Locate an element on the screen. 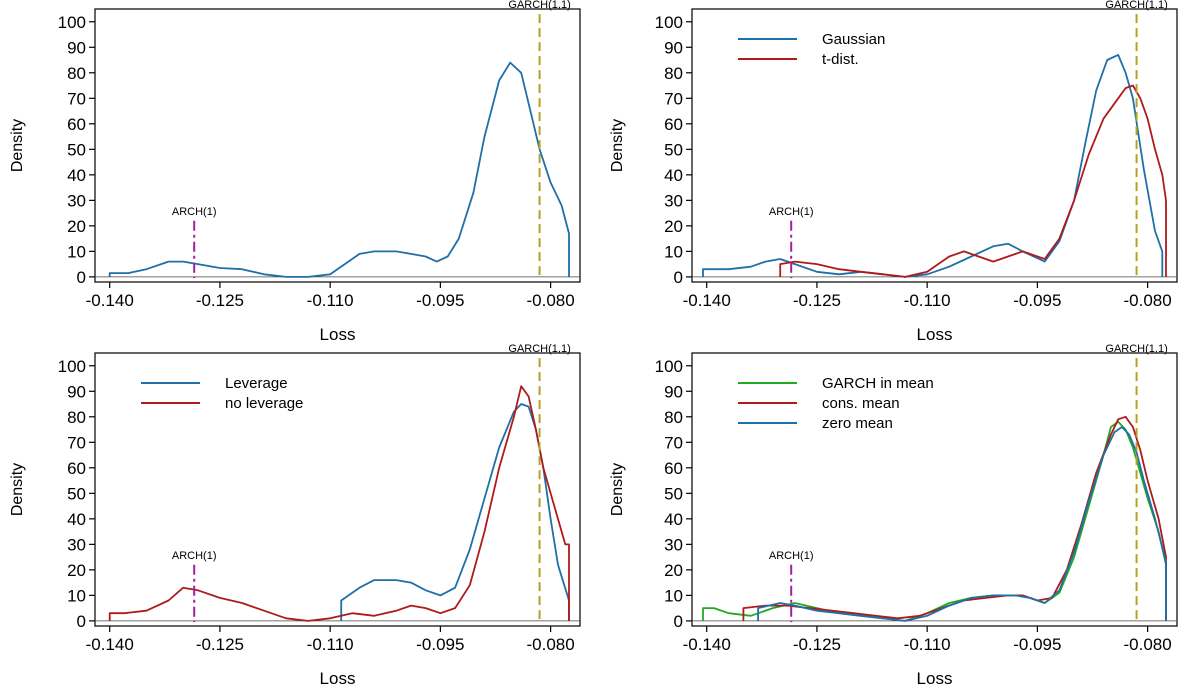 This screenshot has width=1194, height=693. legend-entry-1: Gaussian is located at coordinates (853, 39).